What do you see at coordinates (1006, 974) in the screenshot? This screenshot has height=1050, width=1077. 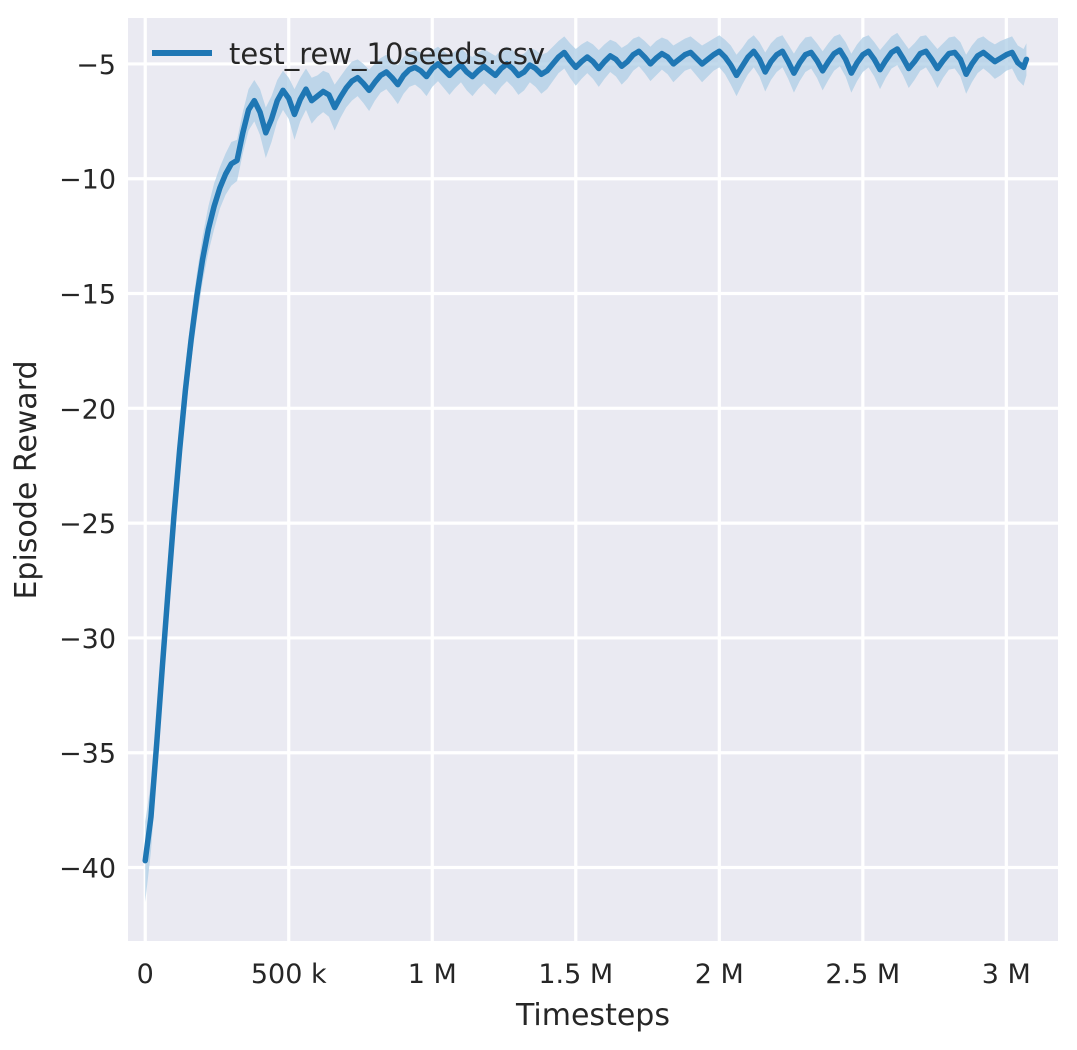 I see `x-tick-label-6: 3 M` at bounding box center [1006, 974].